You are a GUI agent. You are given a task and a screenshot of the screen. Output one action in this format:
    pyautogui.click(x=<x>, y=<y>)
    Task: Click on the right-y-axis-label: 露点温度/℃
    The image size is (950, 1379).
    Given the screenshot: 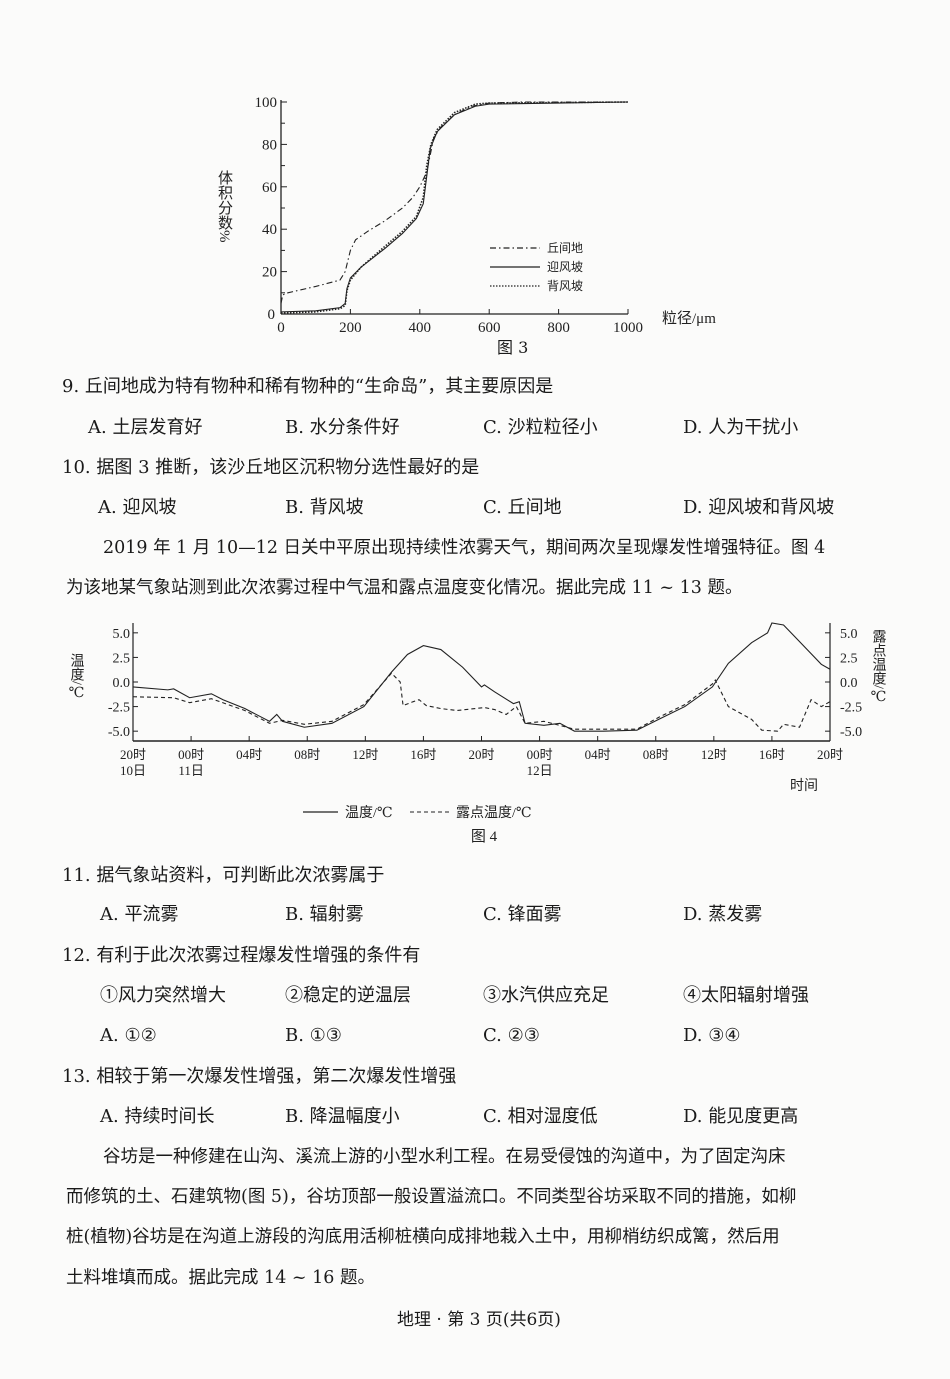 What is the action you would take?
    pyautogui.click(x=879, y=667)
    